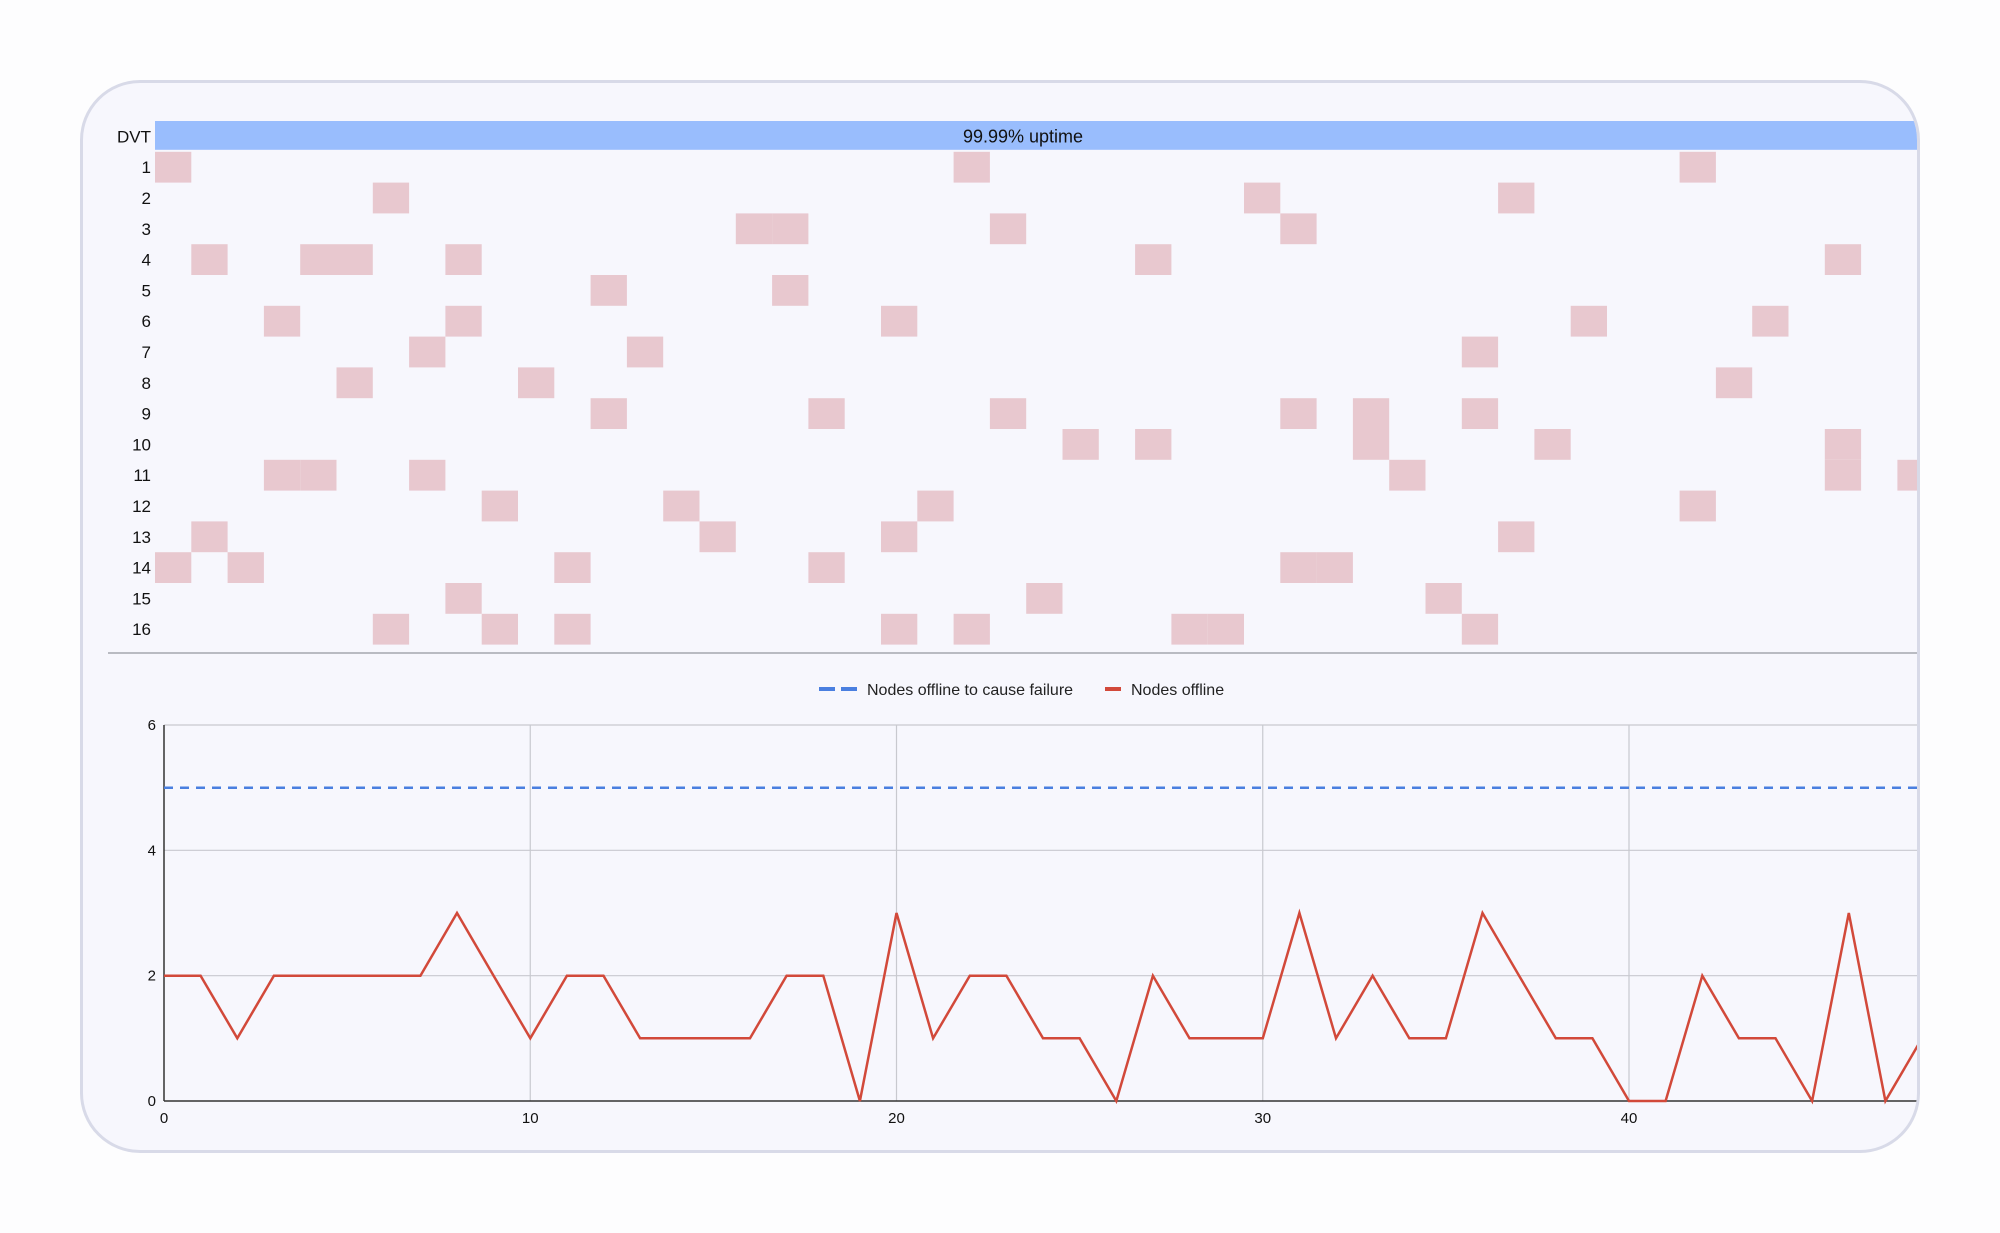  What do you see at coordinates (146, 167) in the screenshot?
I see `node-row-label: 1` at bounding box center [146, 167].